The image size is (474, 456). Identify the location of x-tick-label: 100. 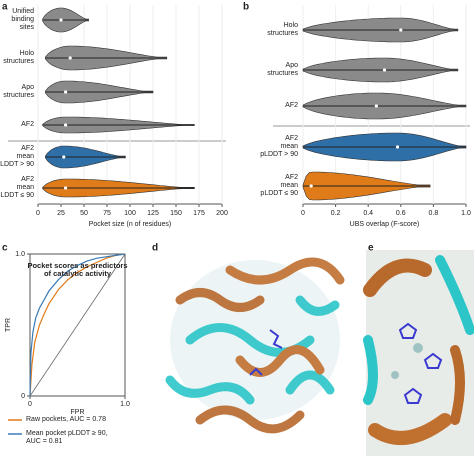
(130, 213).